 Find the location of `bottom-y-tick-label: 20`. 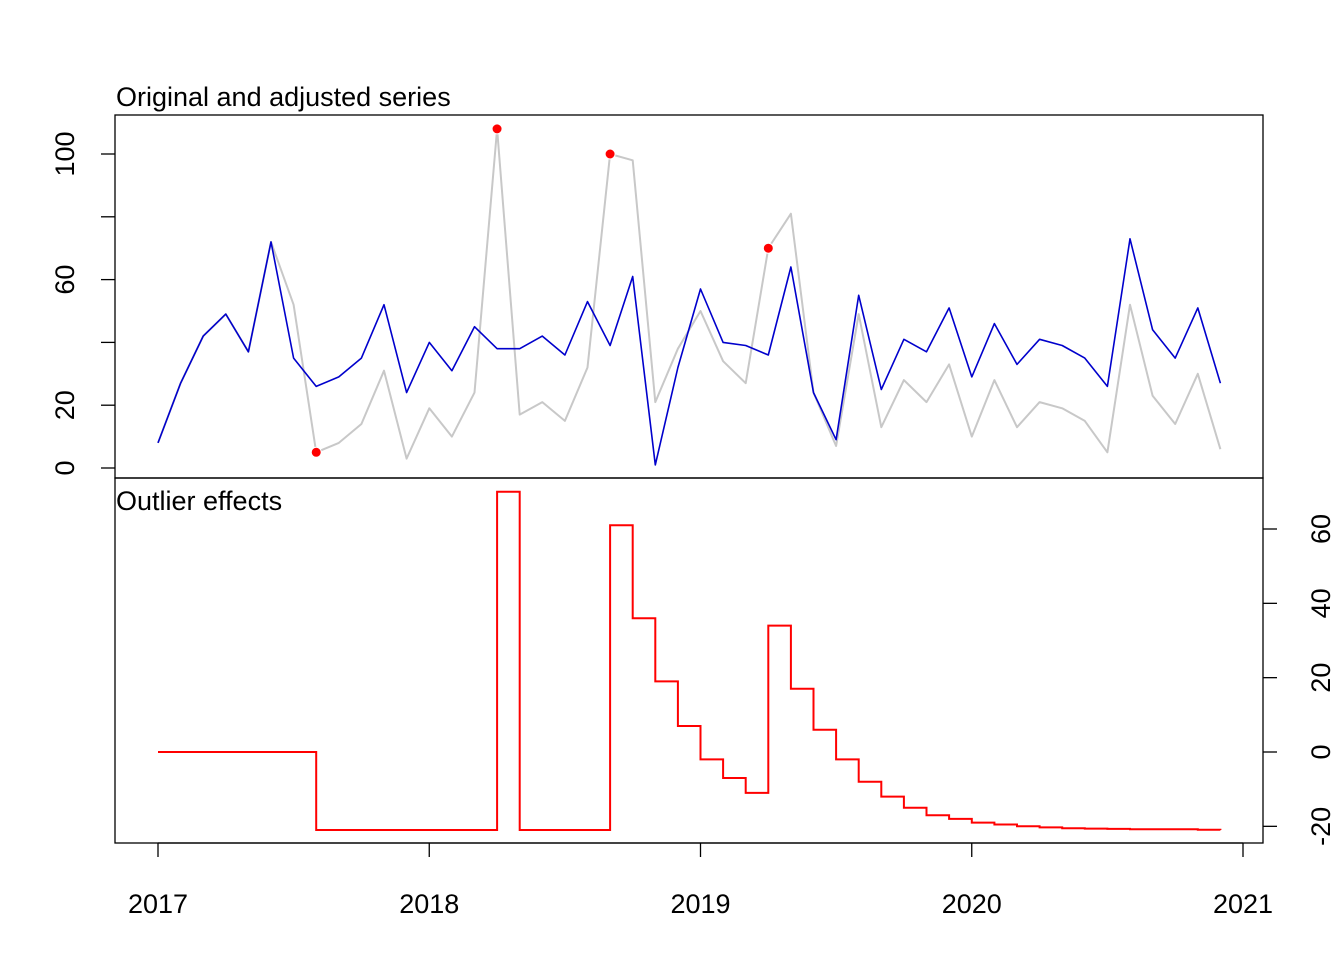

bottom-y-tick-label: 20 is located at coordinates (1321, 678).